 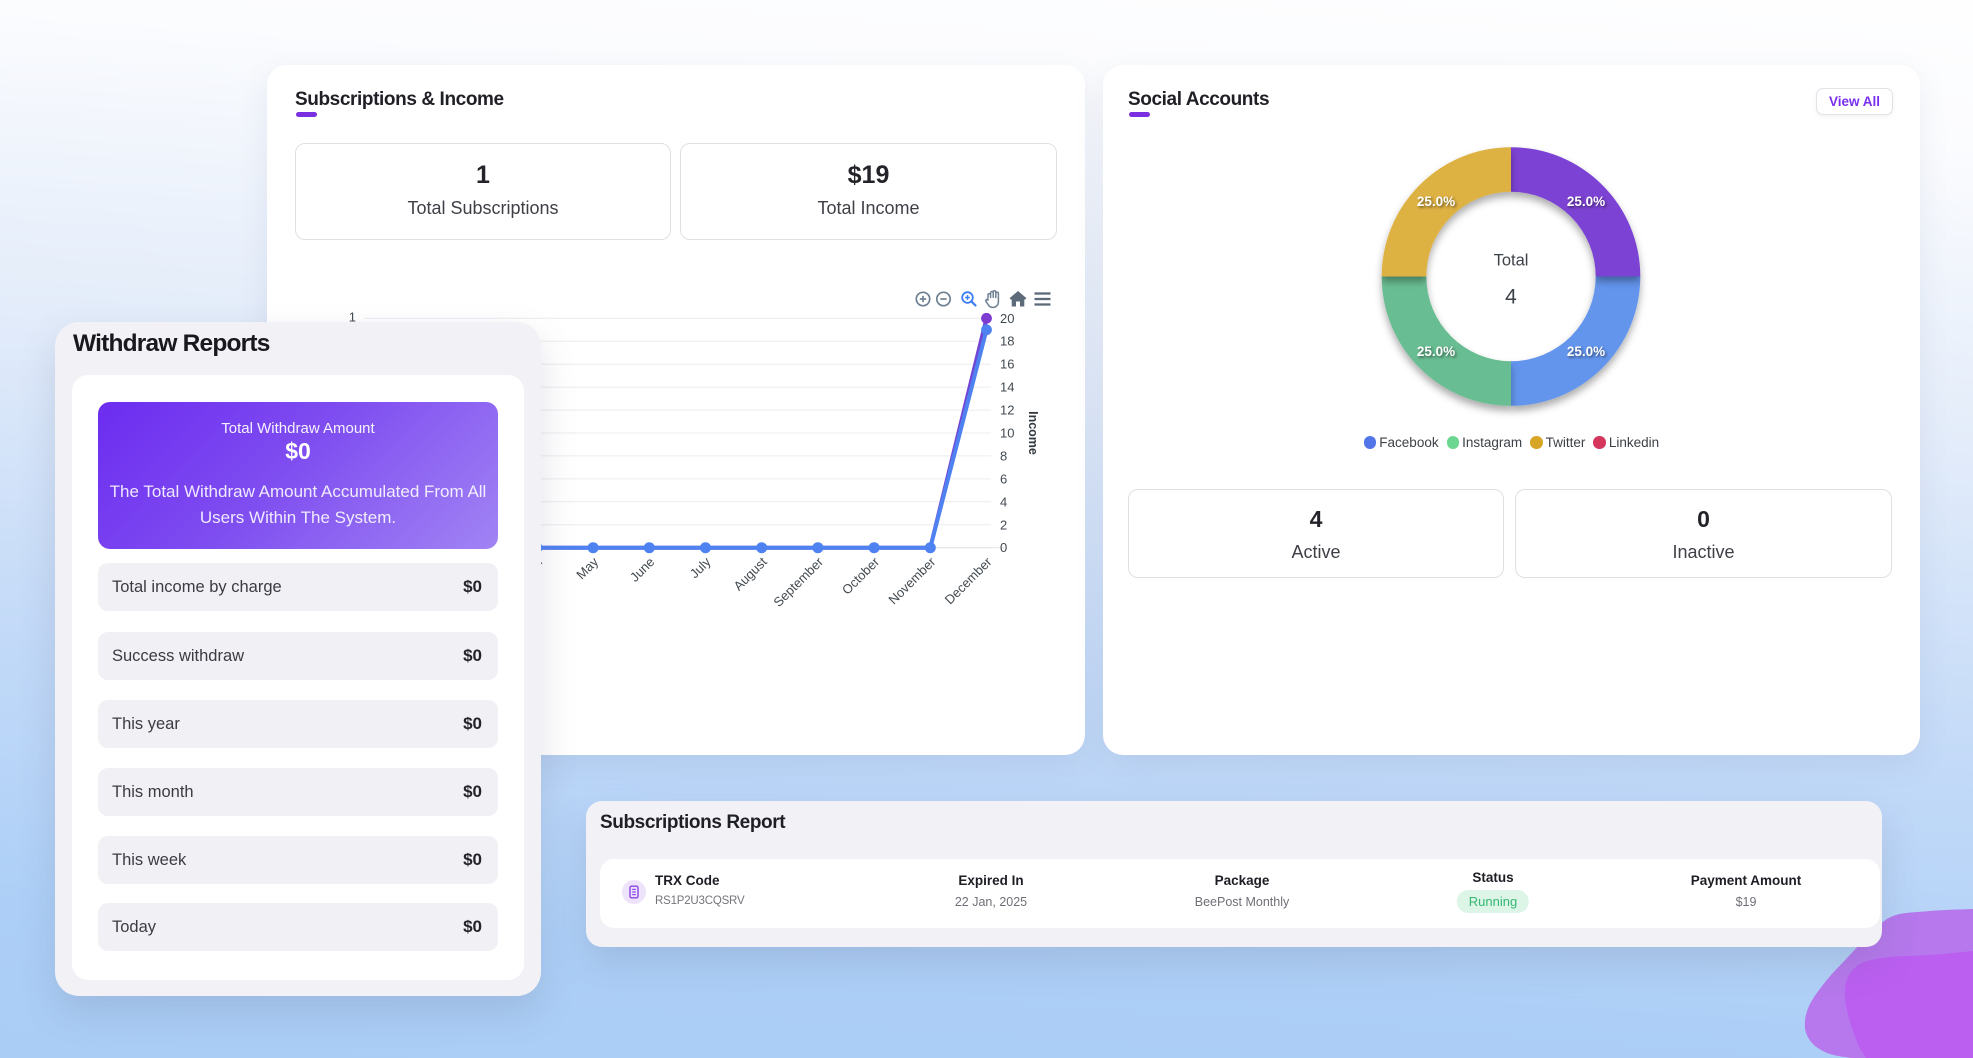 What do you see at coordinates (861, 576) in the screenshot?
I see `svg-text: October` at bounding box center [861, 576].